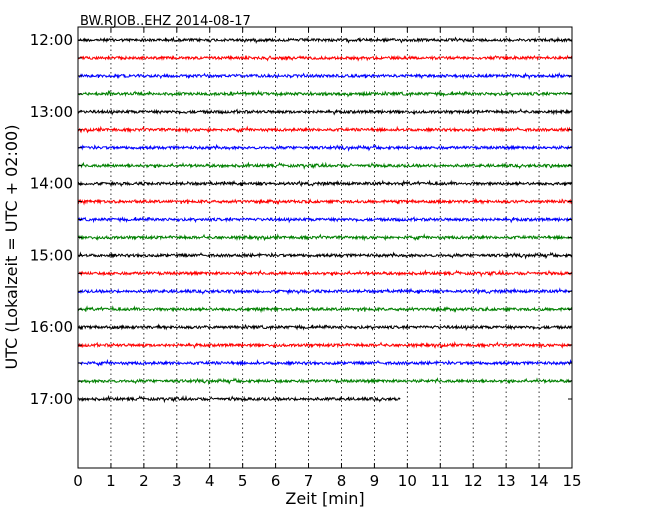 This screenshot has height=524, width=650. I want to click on chart-title: BW.RJOB..EHZ 2014-08-17, so click(165, 21).